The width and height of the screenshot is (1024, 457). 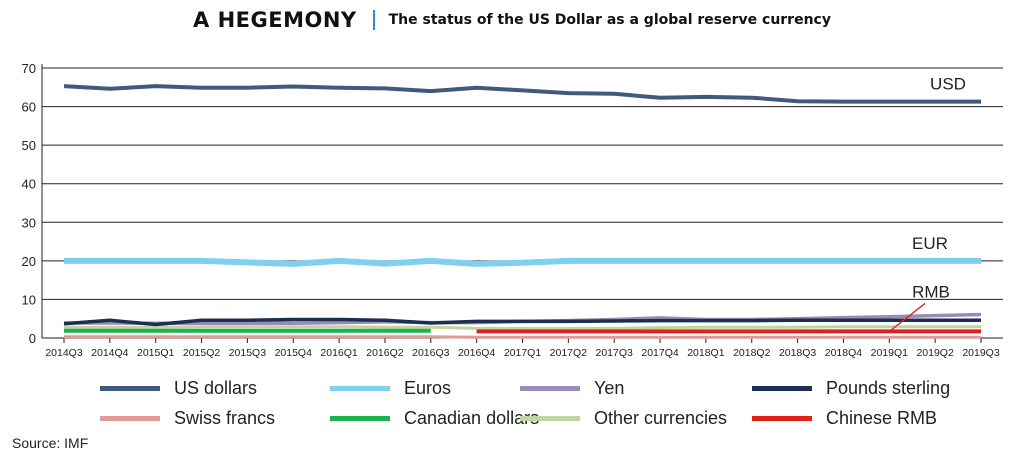 I want to click on legend-label: Other currencies, so click(x=661, y=417).